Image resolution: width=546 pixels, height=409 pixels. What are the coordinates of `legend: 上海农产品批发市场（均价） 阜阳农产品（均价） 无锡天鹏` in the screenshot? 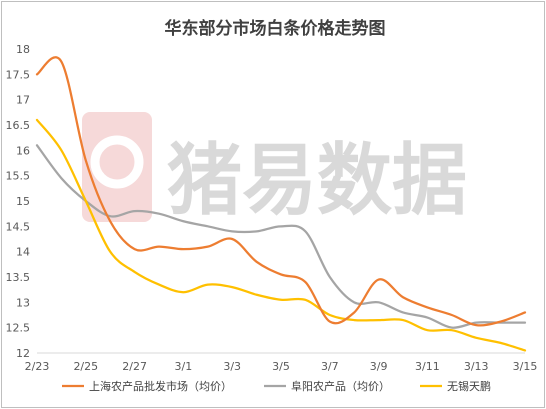 It's located at (276, 386).